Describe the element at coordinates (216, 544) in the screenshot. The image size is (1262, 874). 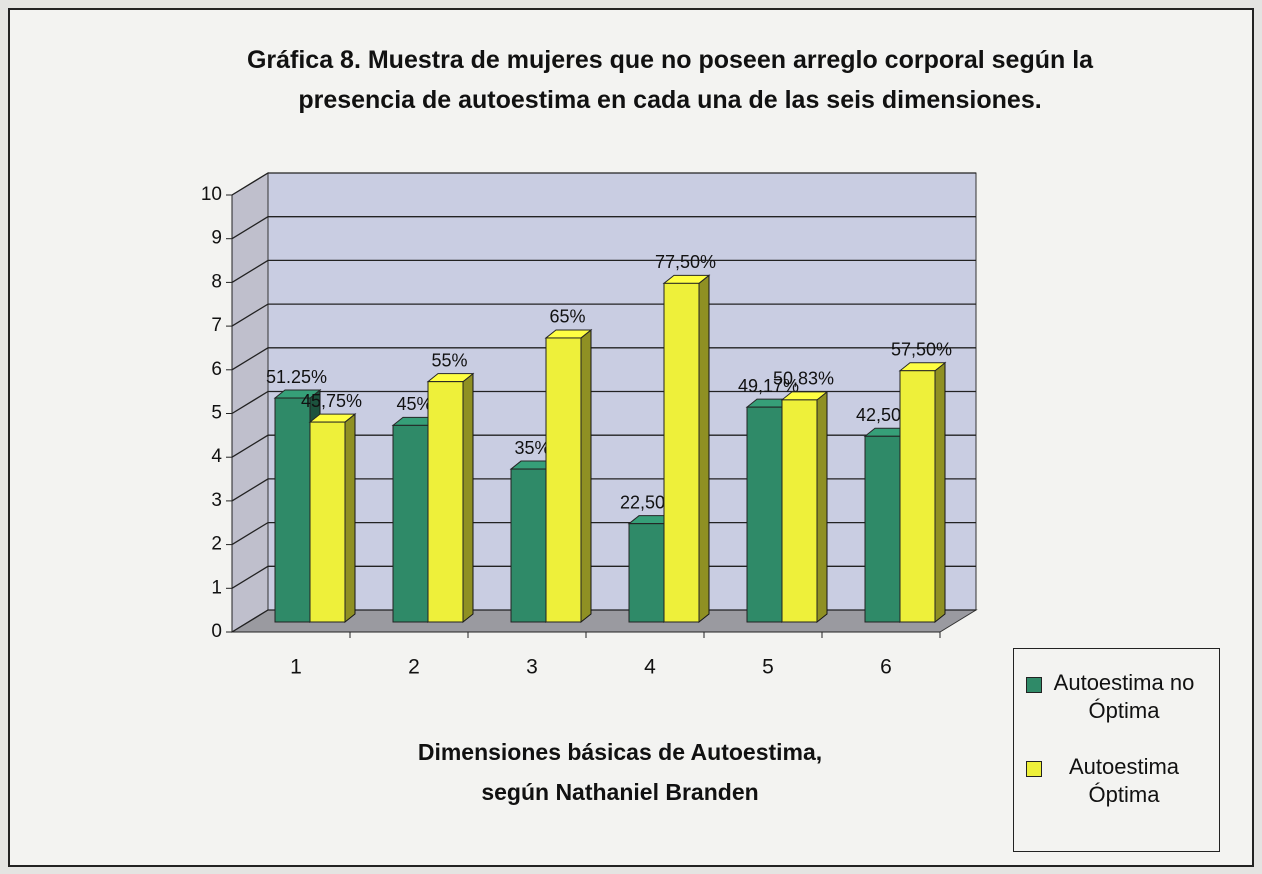
I see `y-tick-label: 2` at that location.